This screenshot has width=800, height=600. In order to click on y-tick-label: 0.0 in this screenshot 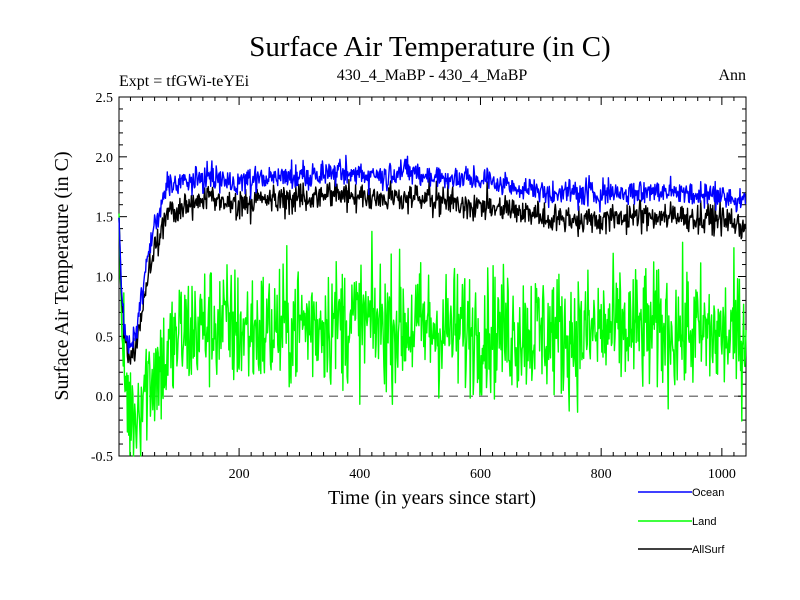, I will do `click(105, 397)`.